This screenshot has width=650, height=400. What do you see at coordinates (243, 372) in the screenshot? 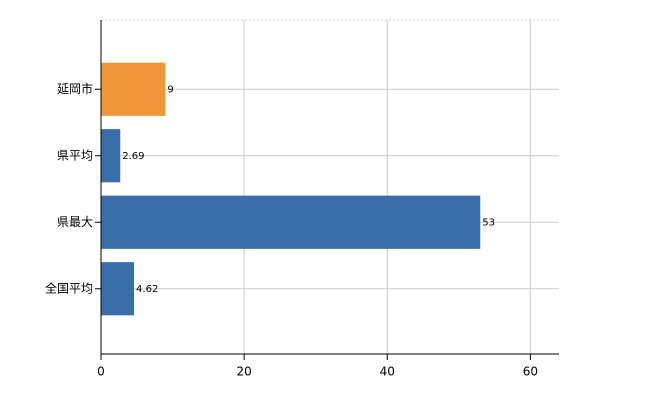
I see `x-tick-label: 20` at bounding box center [243, 372].